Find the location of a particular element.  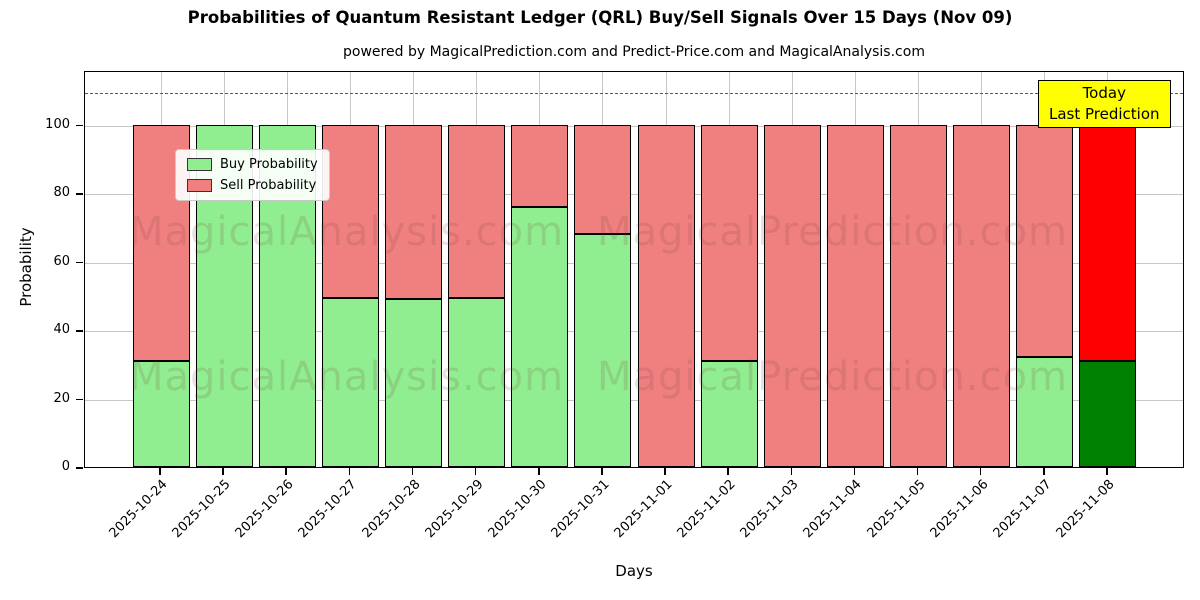

x-tick-label: 2025-10-28 is located at coordinates (391, 509).